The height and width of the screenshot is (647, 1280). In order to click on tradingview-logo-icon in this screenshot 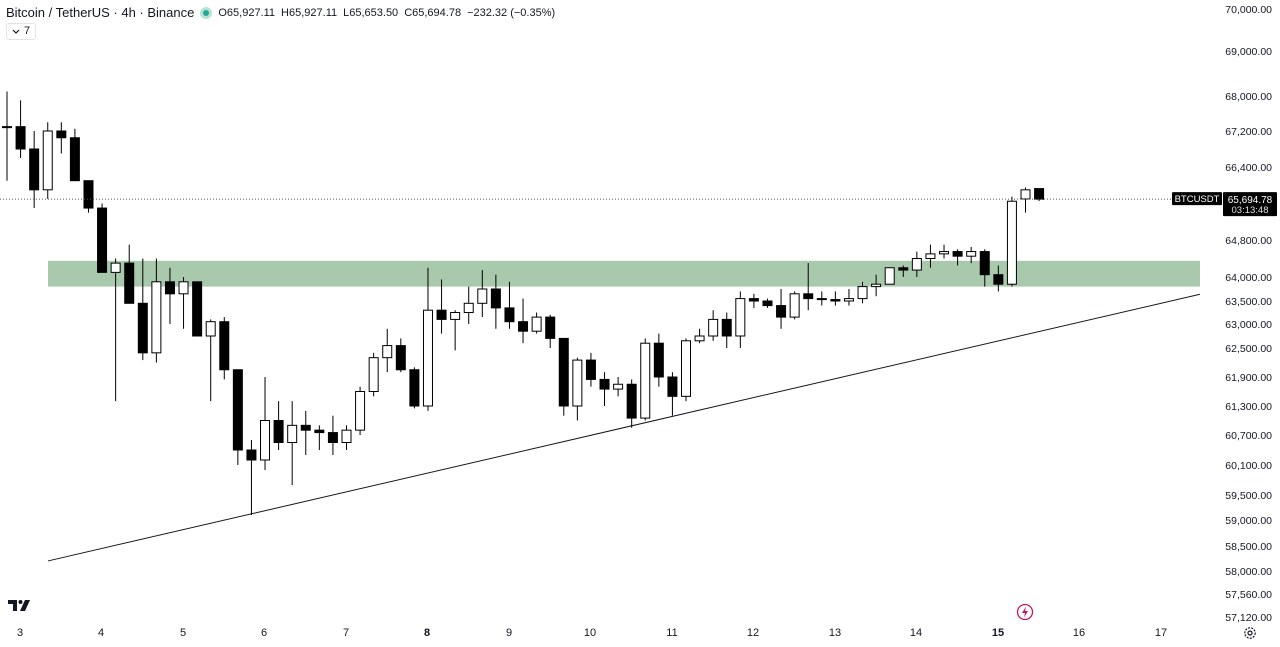, I will do `click(20, 605)`.